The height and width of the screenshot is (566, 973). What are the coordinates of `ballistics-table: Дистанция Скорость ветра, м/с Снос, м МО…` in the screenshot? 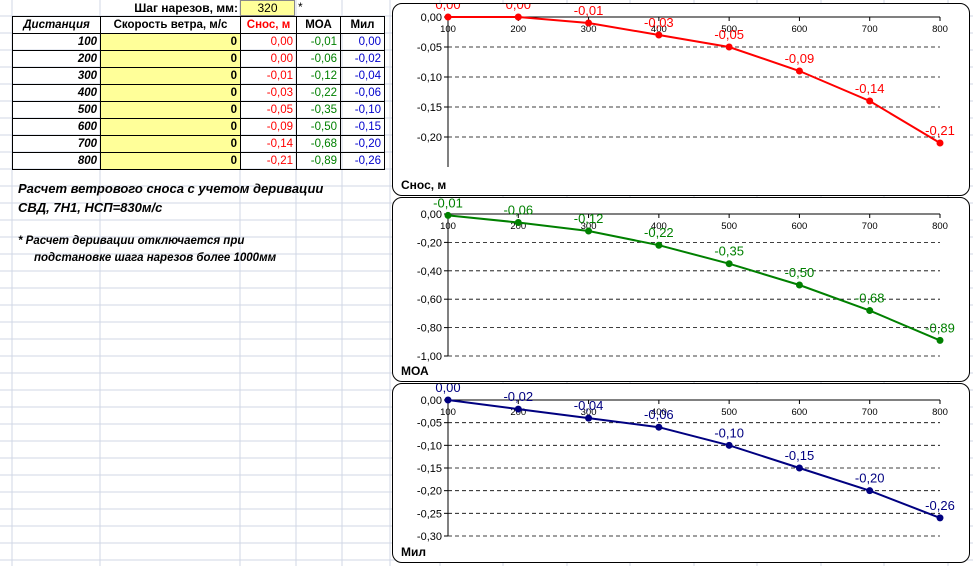 It's located at (198, 93).